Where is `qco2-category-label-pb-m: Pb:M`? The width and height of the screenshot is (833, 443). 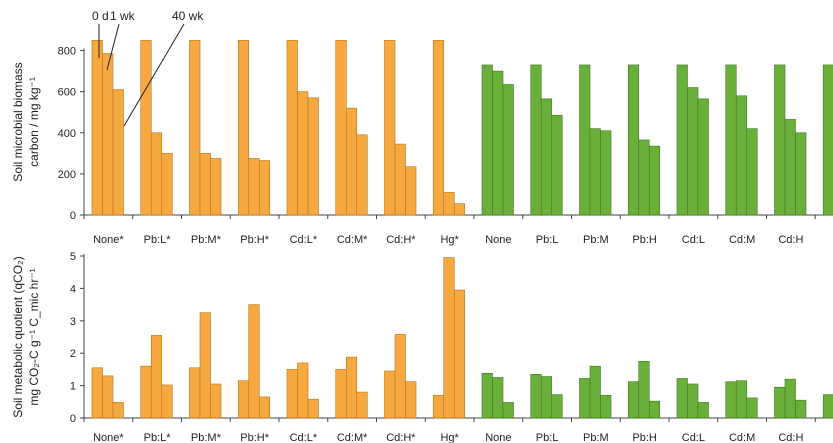 qco2-category-label-pb-m: Pb:M is located at coordinates (596, 437).